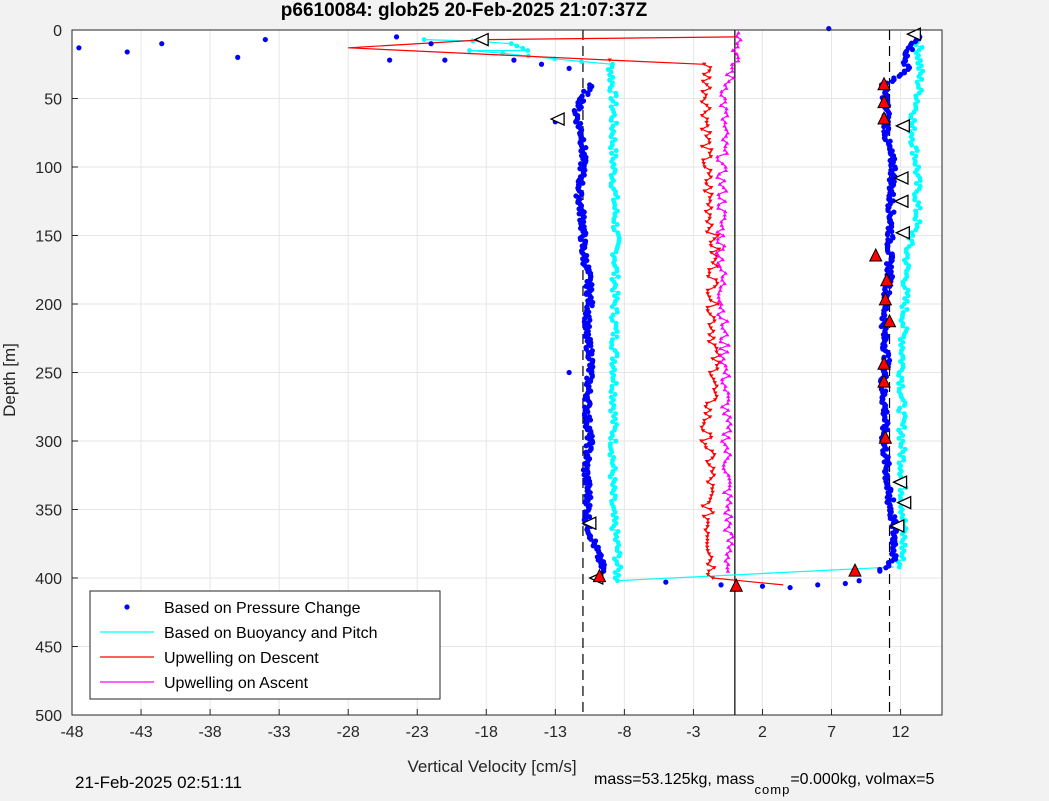  What do you see at coordinates (279, 732) in the screenshot?
I see `x-tick-label: -33` at bounding box center [279, 732].